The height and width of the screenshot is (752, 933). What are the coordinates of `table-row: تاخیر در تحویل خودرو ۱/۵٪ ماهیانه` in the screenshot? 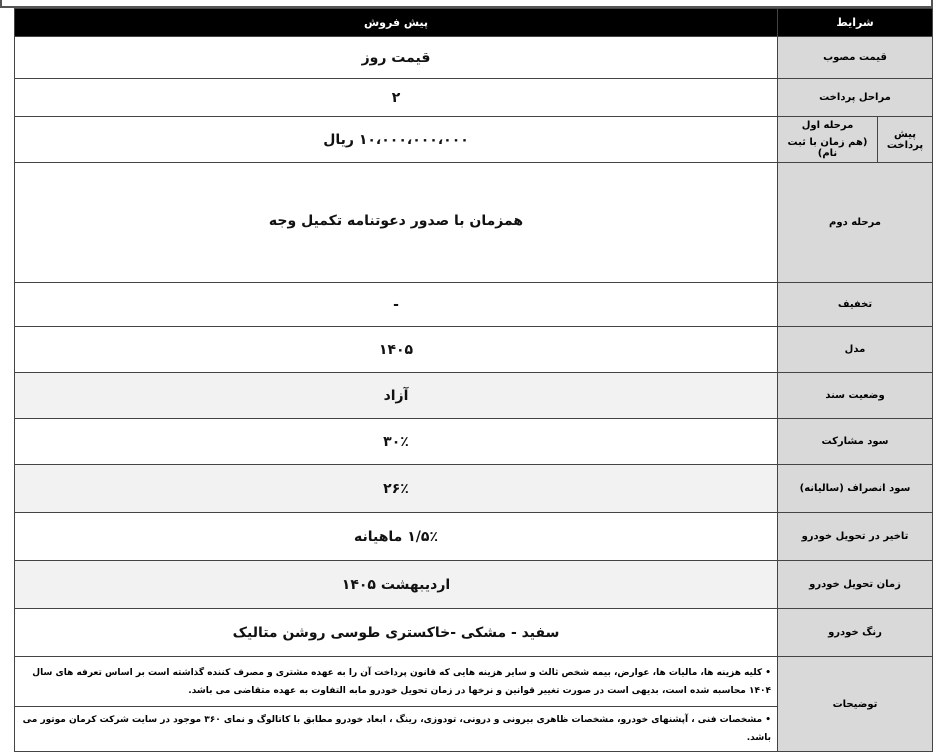 It's located at (473, 536).